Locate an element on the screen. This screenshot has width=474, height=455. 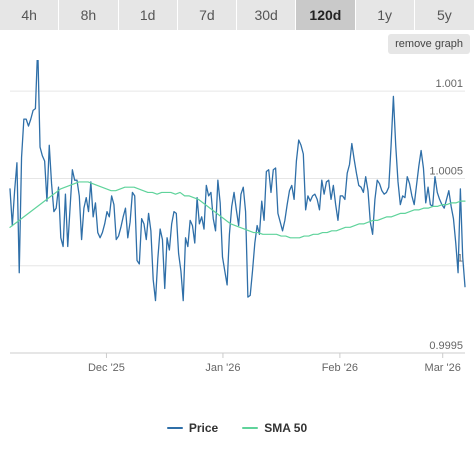
legend-item-sma: SMA 50 is located at coordinates (274, 428).